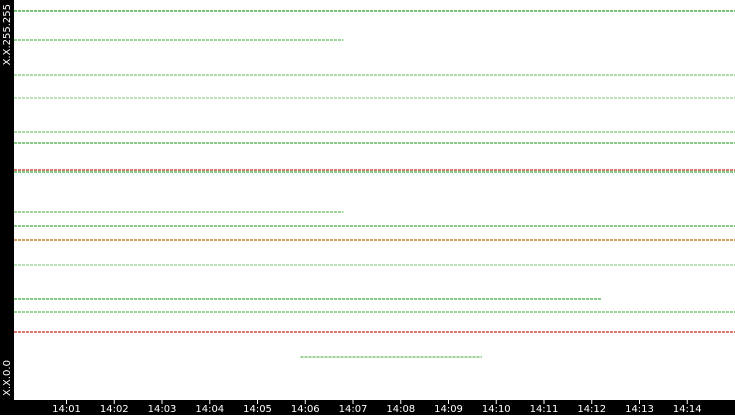 The image size is (735, 419). What do you see at coordinates (305, 409) in the screenshot?
I see `x-tick-label: 14:06` at bounding box center [305, 409].